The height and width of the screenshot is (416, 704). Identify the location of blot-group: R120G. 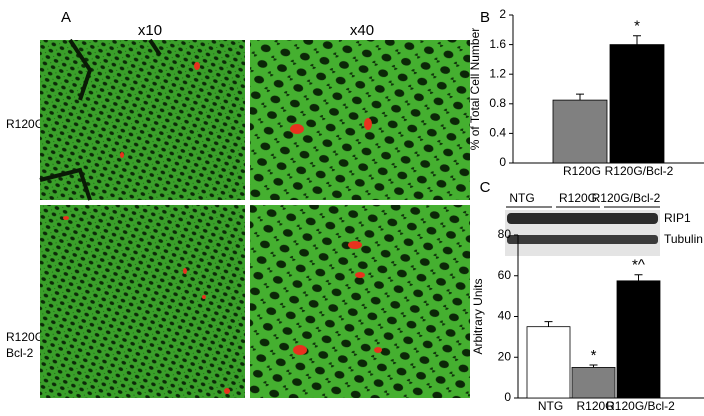
(578, 198).